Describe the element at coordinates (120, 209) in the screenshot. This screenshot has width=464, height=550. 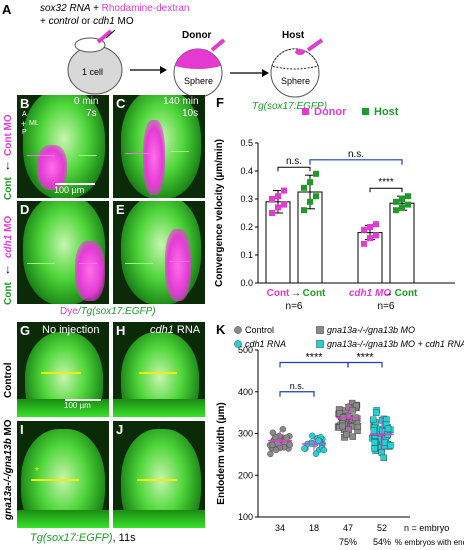
I see `panel-label-e: E` at that location.